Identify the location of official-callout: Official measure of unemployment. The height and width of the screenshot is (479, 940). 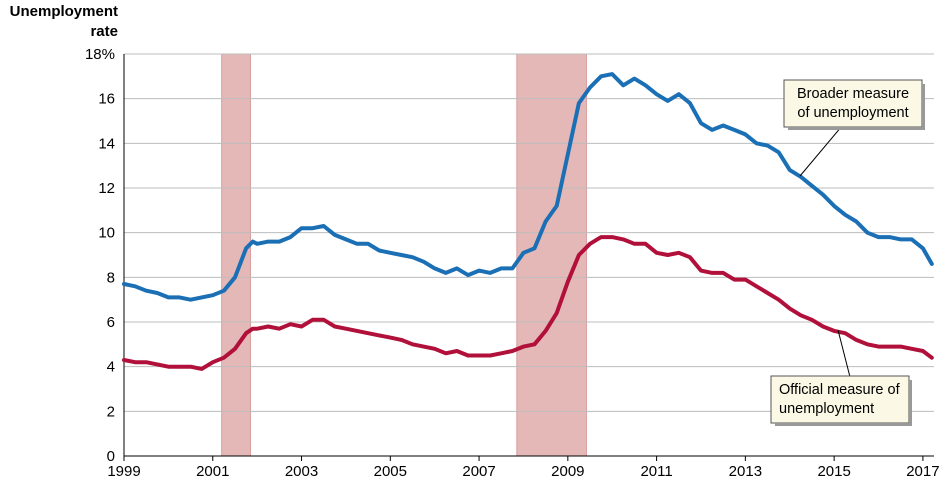
(841, 377).